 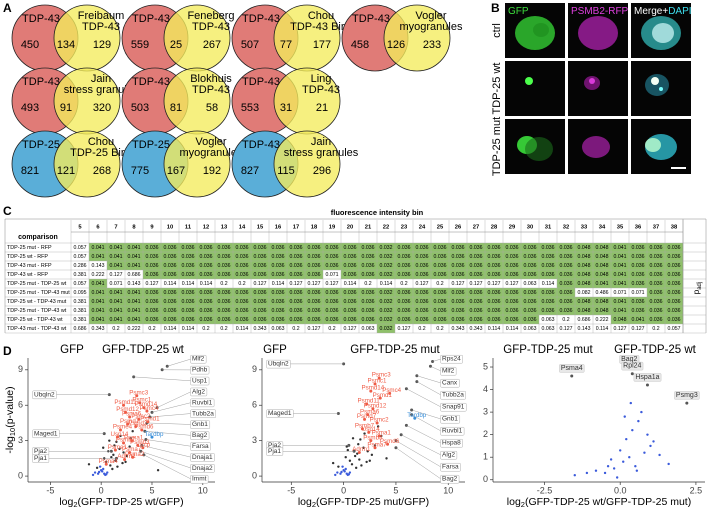 I want to click on venn-right-name: Vogler, so click(x=211, y=142).